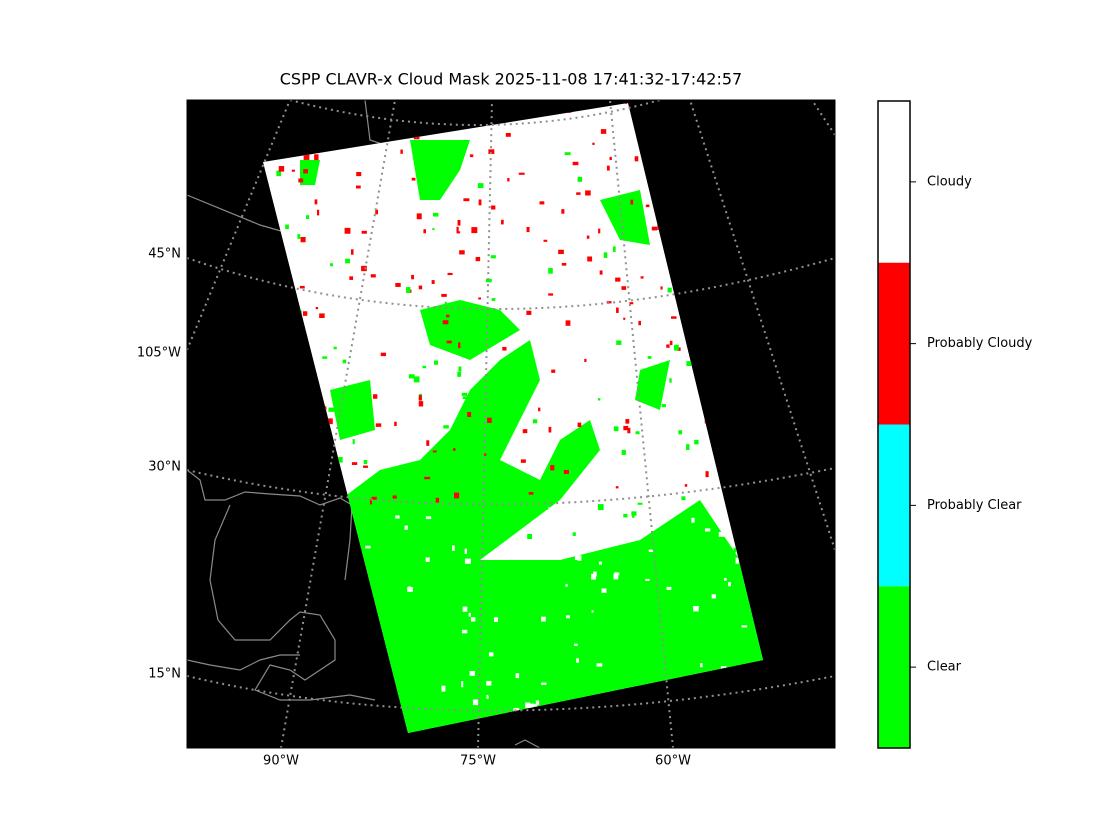 This screenshot has height=840, width=1120. Describe the element at coordinates (281, 761) in the screenshot. I see `lon-label: 90°W` at that location.